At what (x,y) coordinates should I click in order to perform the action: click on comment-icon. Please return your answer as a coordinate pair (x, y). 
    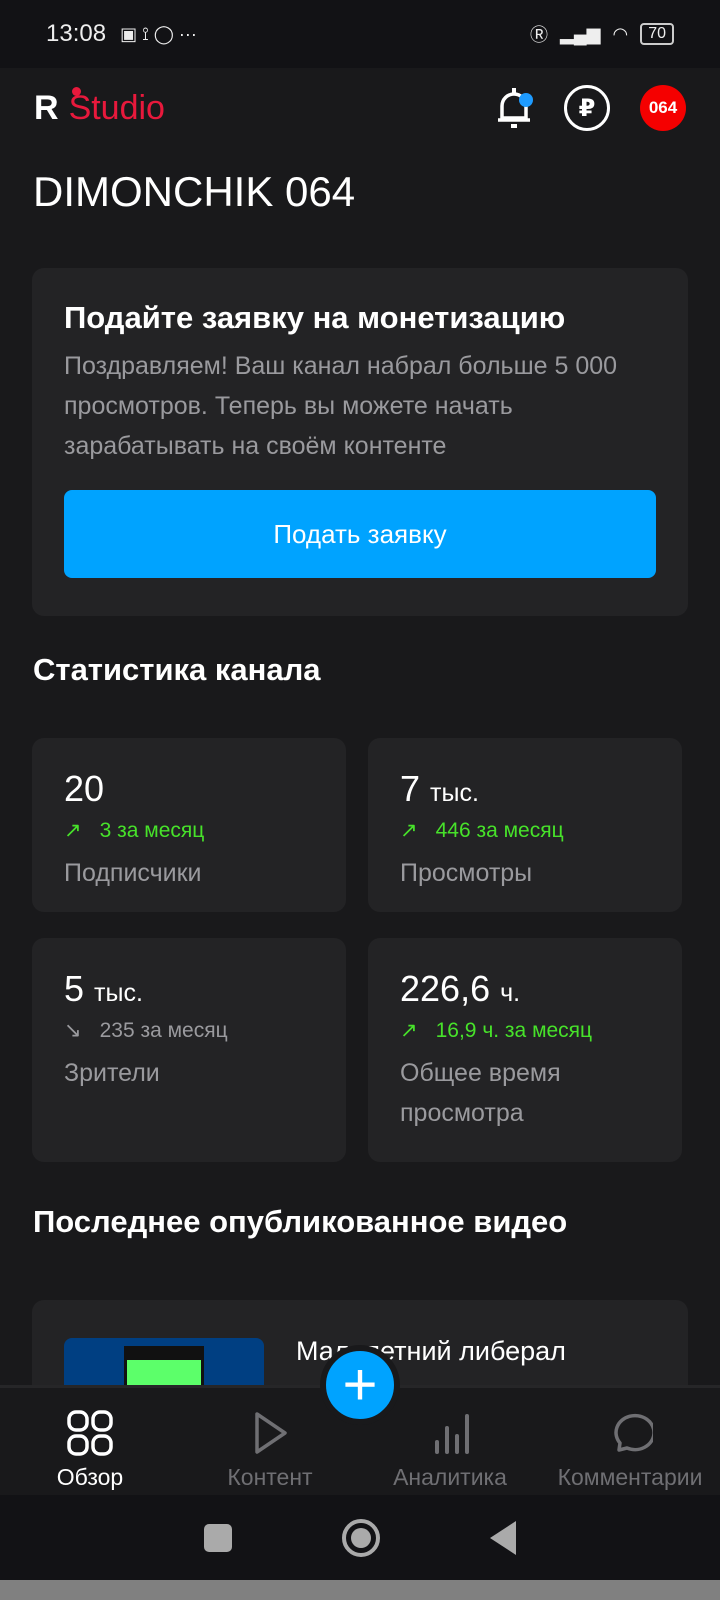
    Looking at the image, I should click on (633, 1432).